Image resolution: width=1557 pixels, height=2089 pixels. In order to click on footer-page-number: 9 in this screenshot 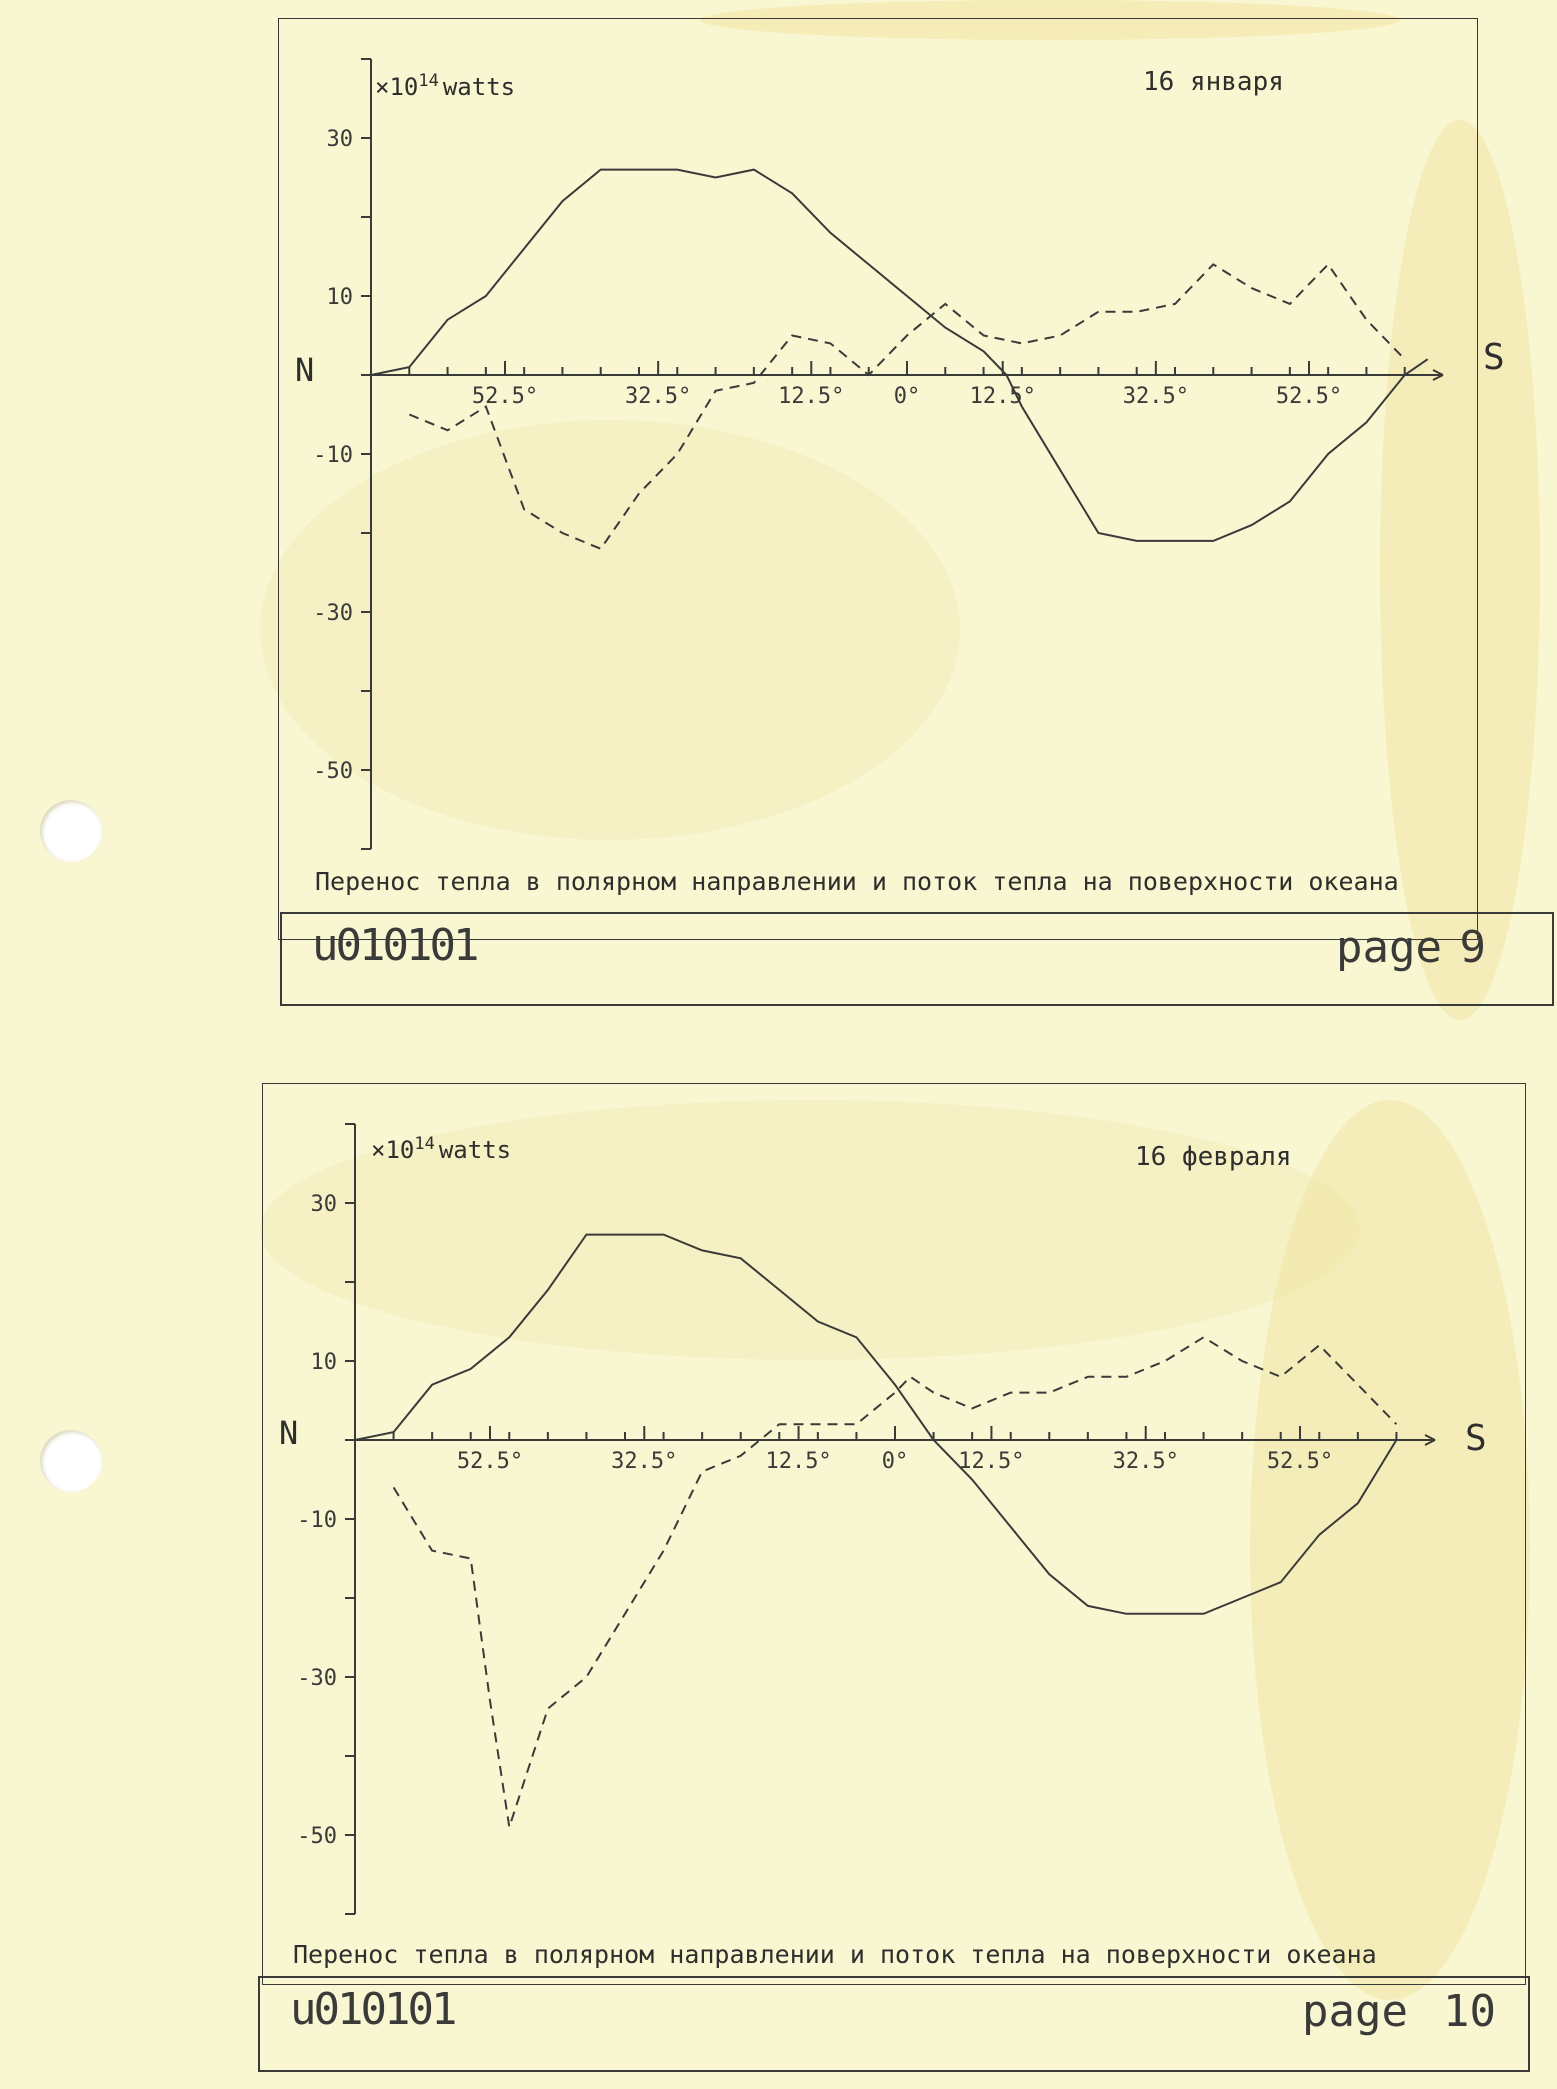, I will do `click(1473, 947)`.